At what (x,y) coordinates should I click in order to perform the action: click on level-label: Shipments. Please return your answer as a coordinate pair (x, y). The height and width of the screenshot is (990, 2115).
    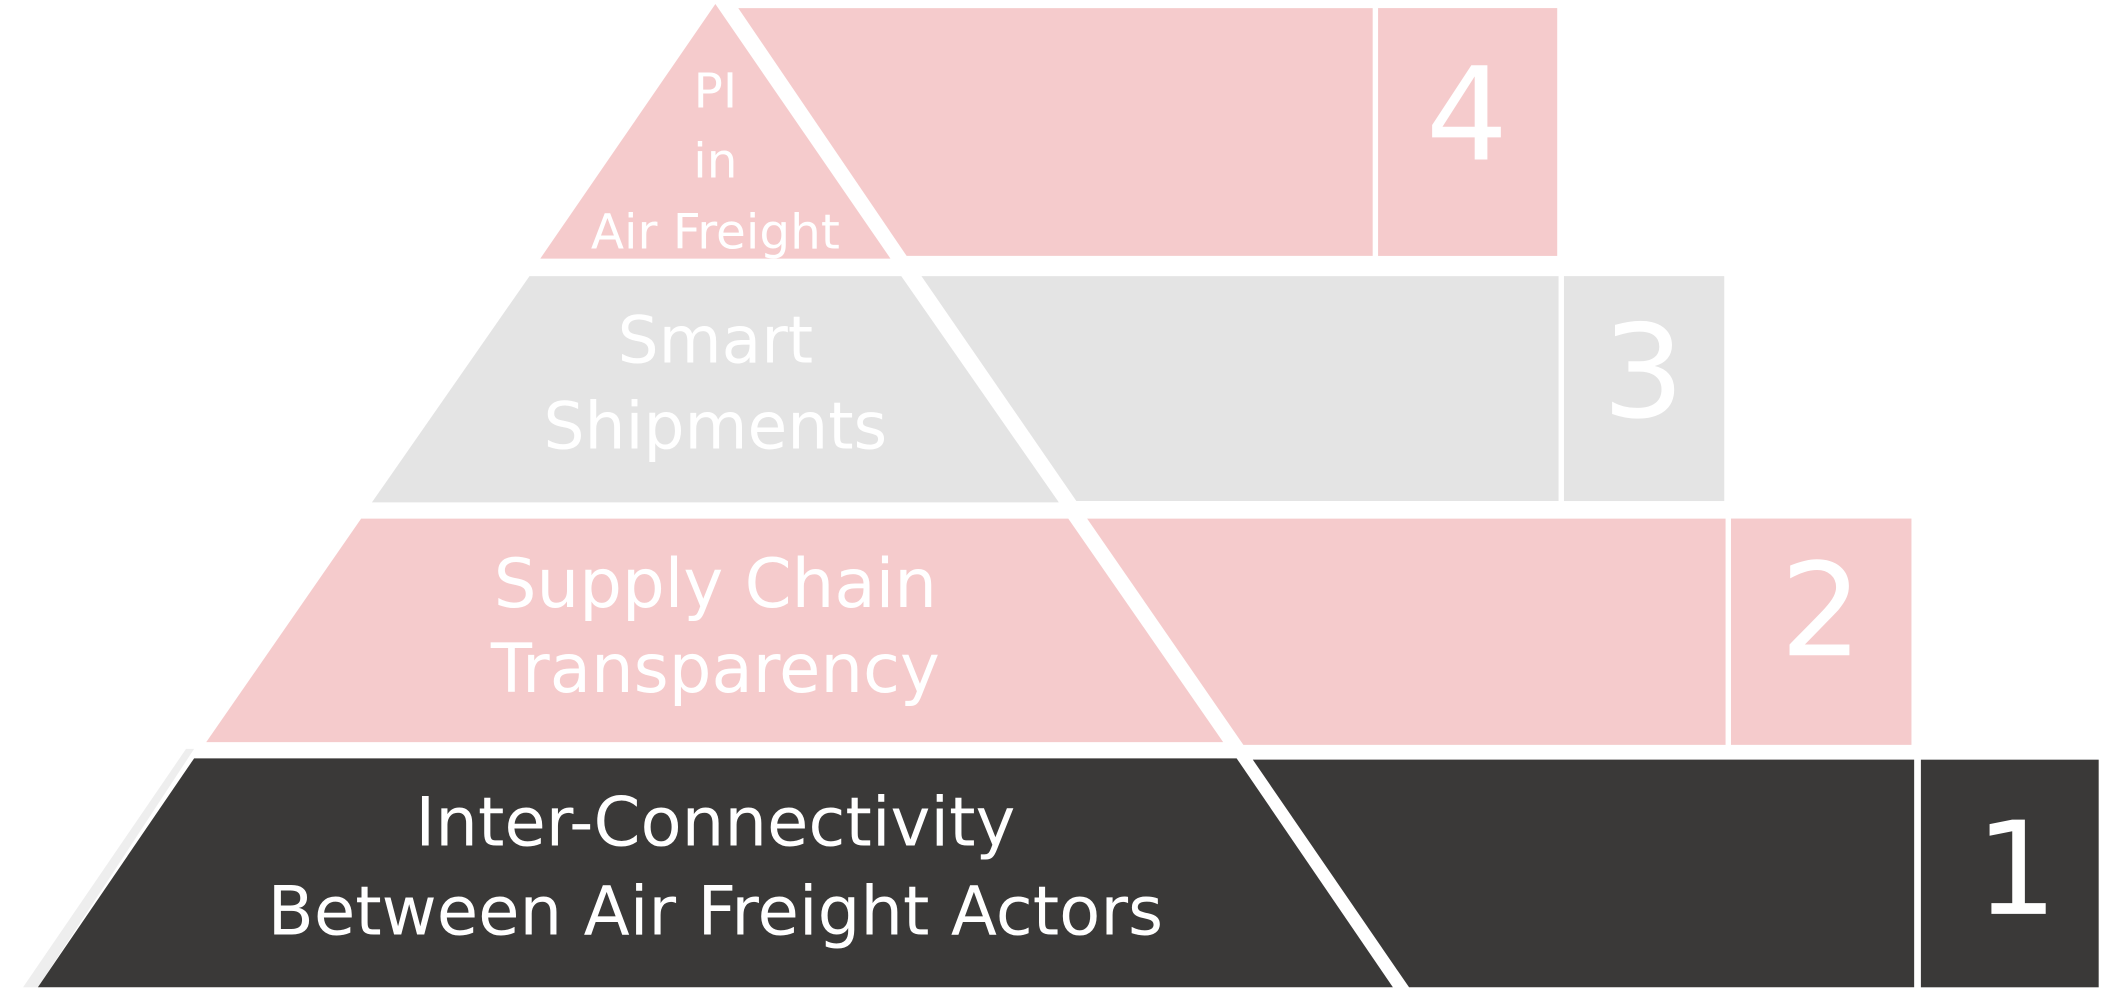
    Looking at the image, I should click on (716, 427).